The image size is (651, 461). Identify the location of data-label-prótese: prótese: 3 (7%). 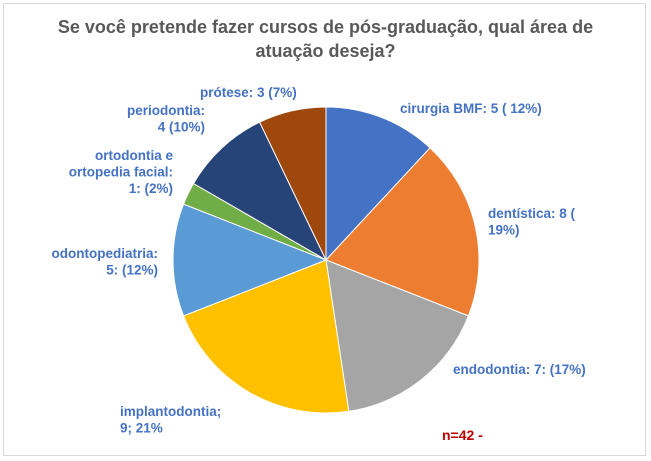
(248, 92).